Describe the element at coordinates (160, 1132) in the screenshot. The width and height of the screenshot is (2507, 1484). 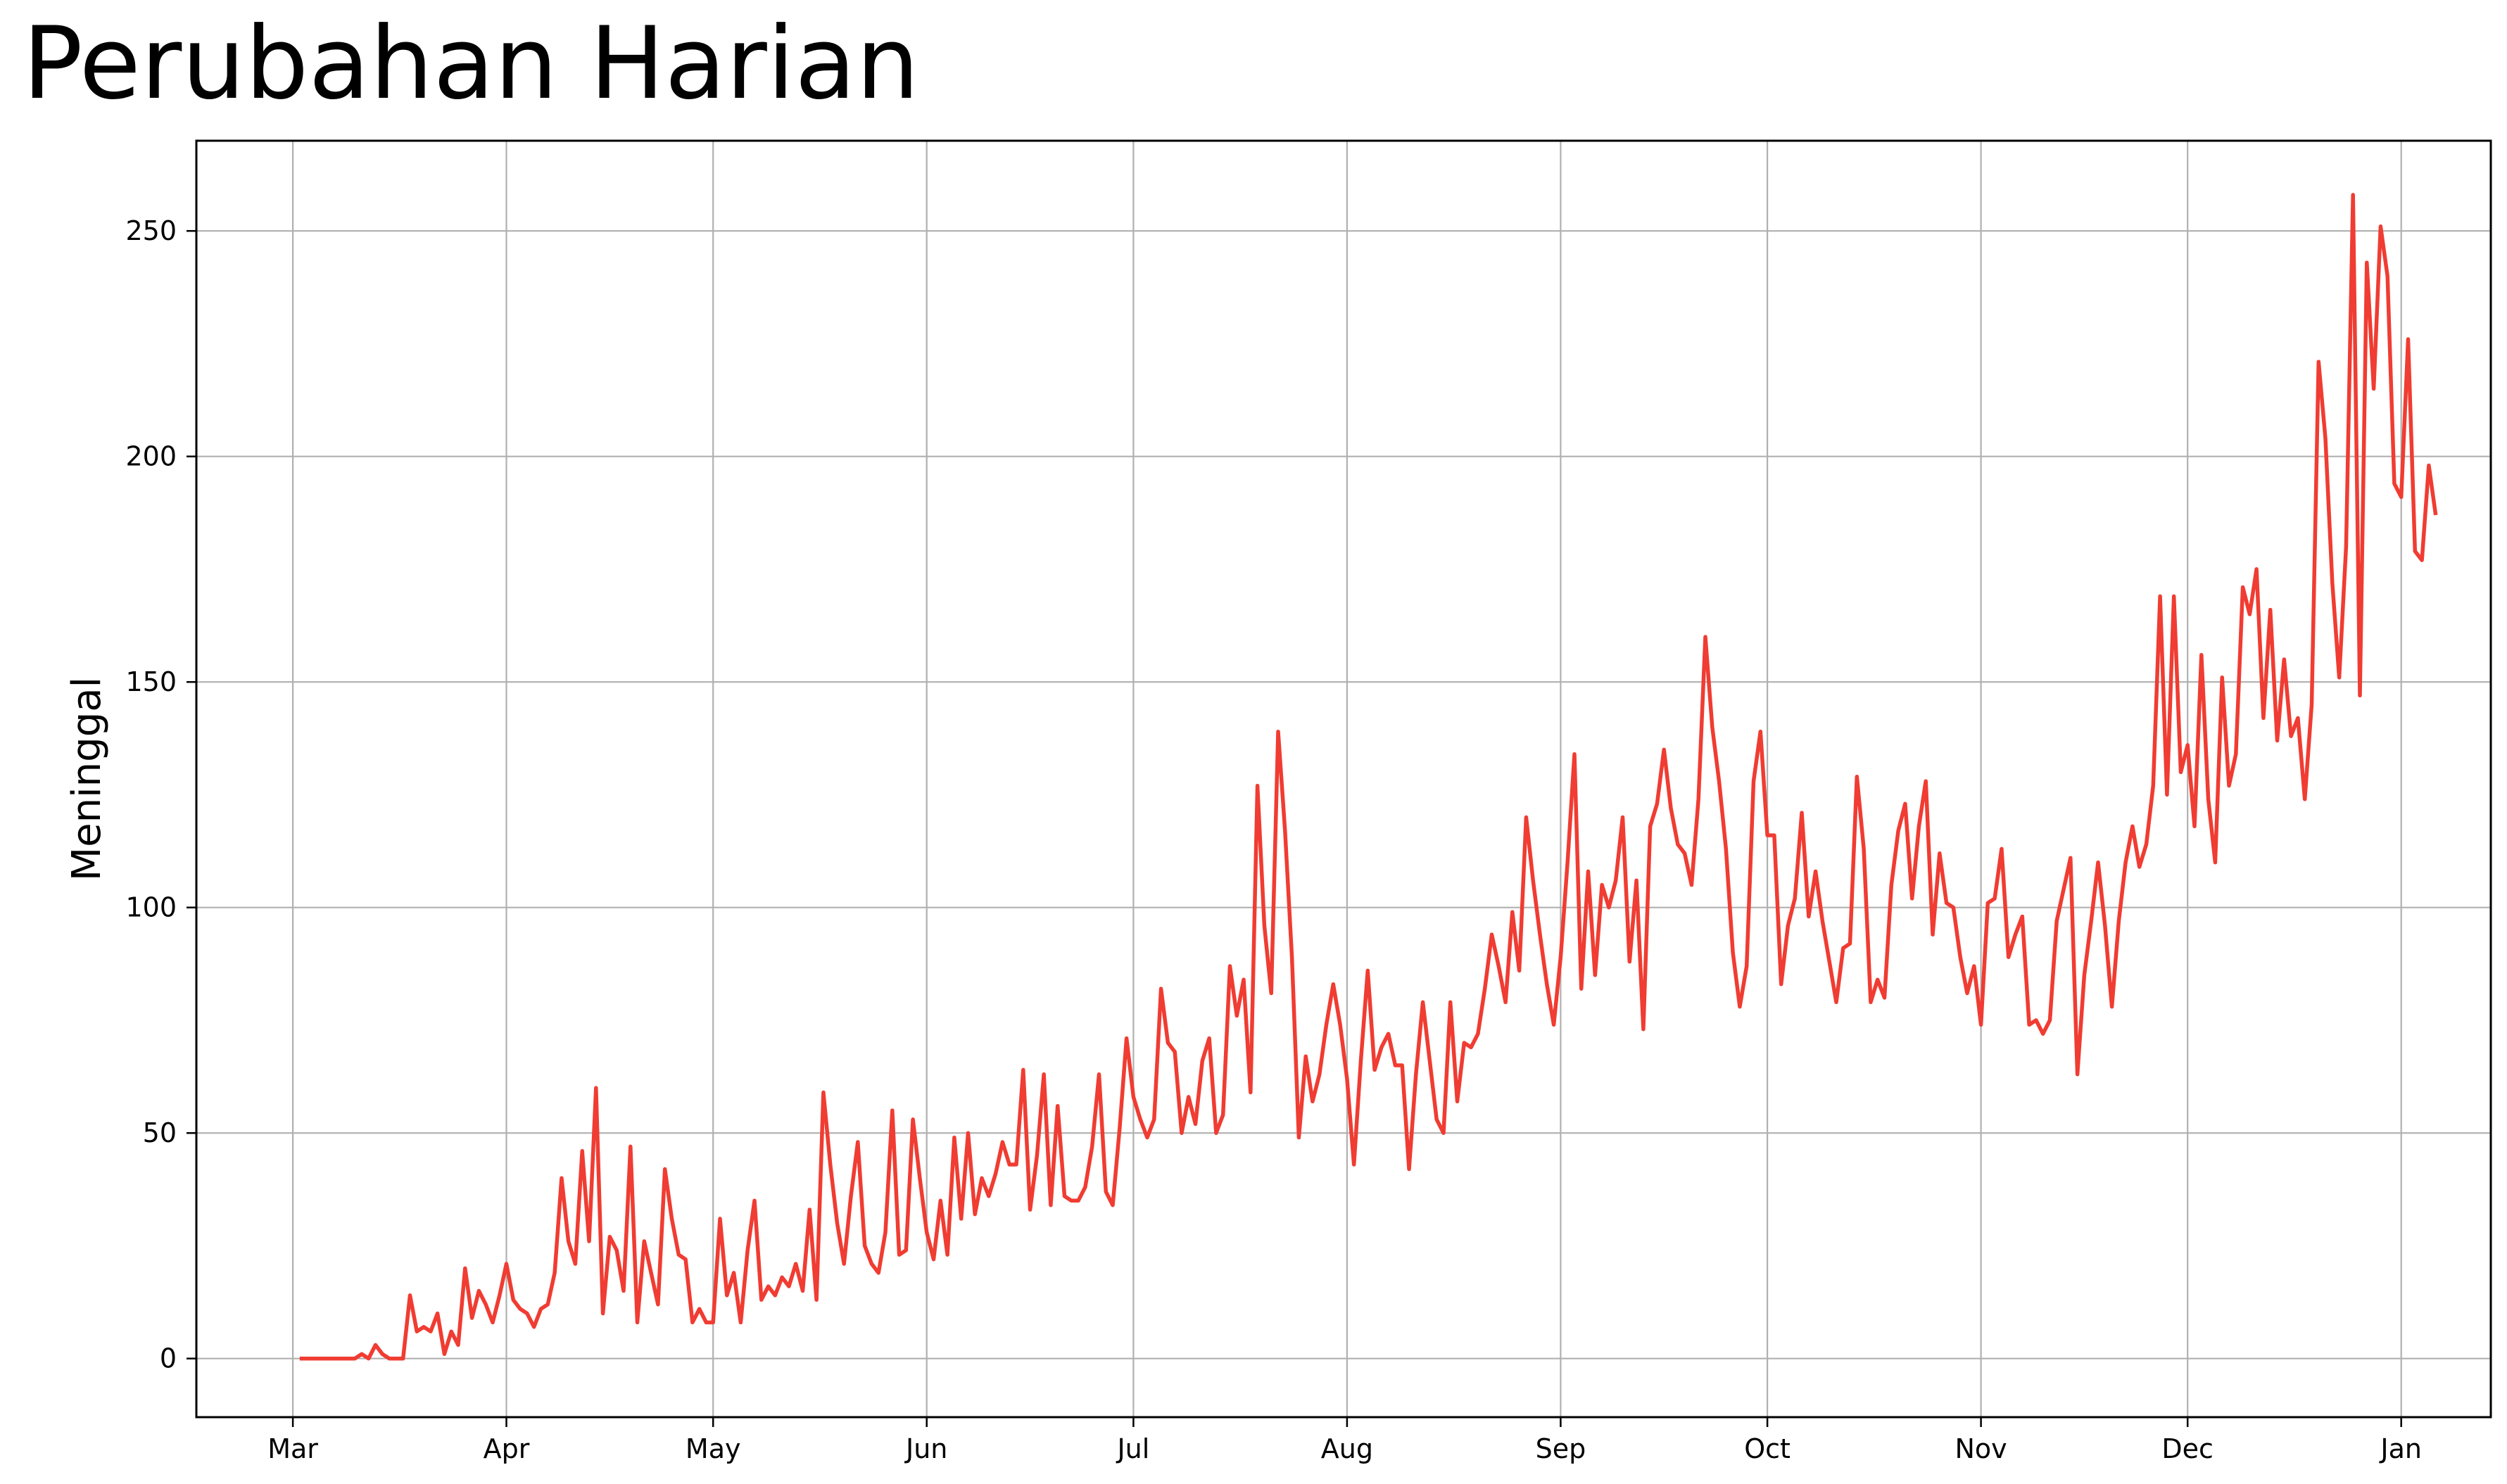
I see `y-tick-label: 50` at that location.